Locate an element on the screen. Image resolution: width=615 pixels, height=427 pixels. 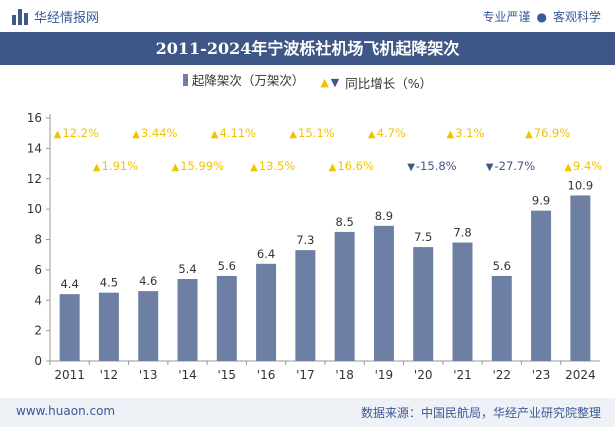
growth-label-text: 1.91% is located at coordinates (120, 166).